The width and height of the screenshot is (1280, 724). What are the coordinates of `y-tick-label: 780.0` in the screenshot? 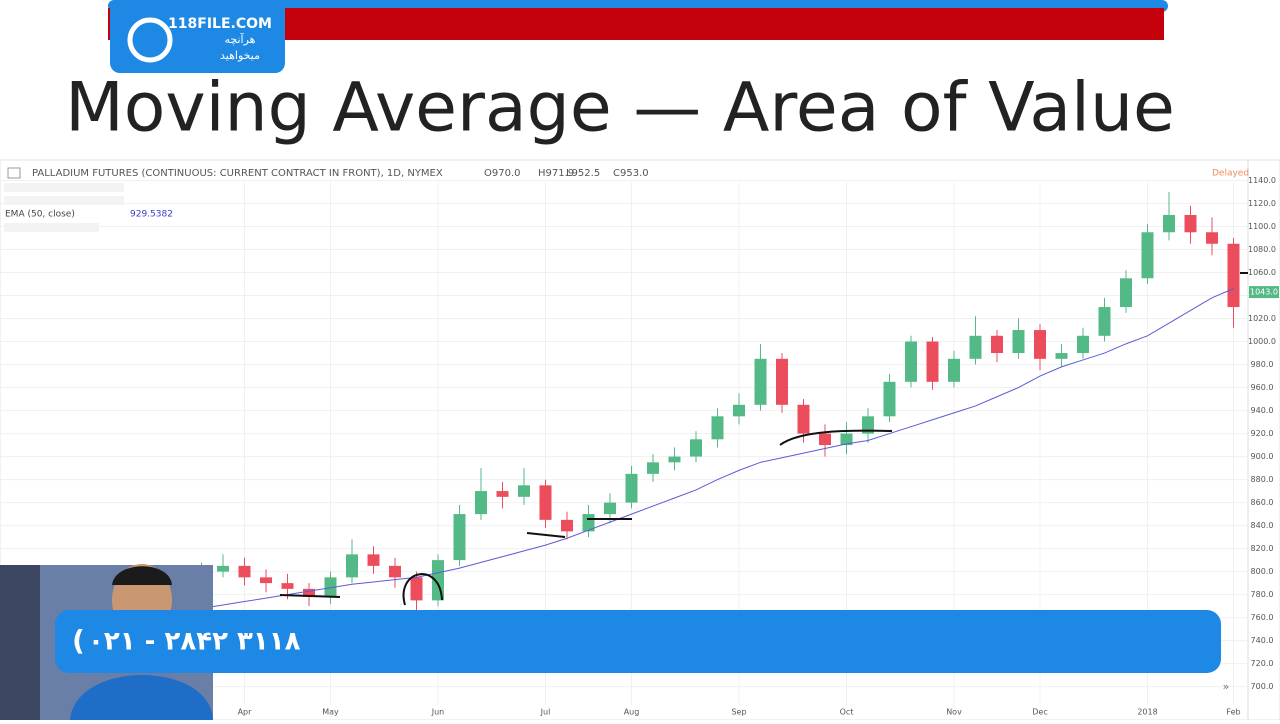 It's located at (1262, 594).